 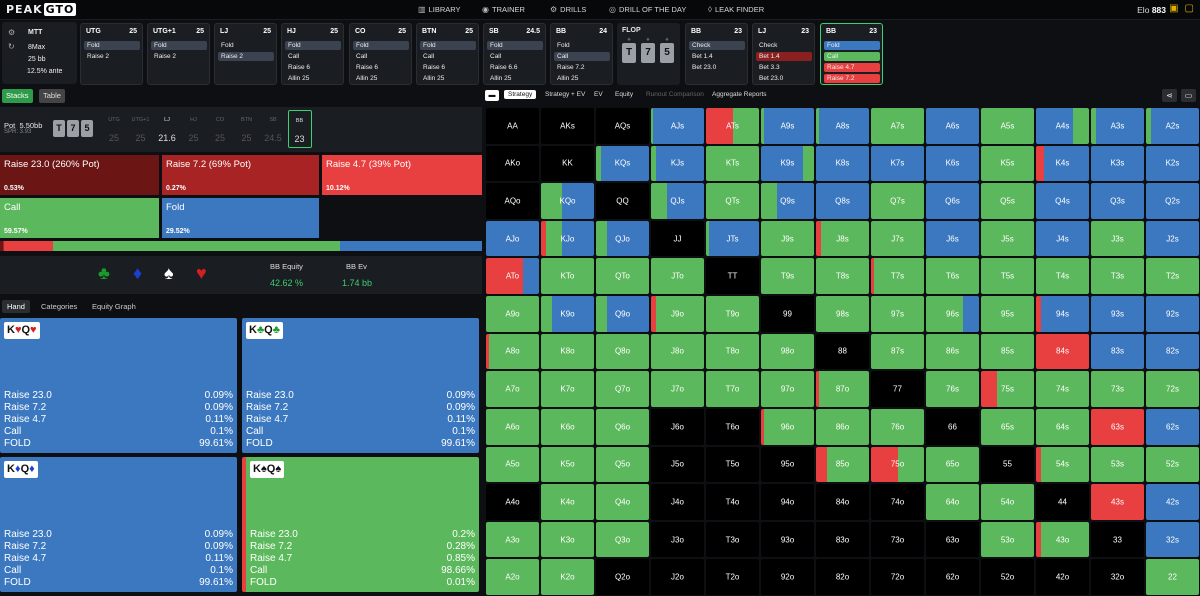 What do you see at coordinates (783, 54) in the screenshot?
I see `postflop-card-lj: LJ 23 Check Bet 1.4 Bet 3.3 Bet 23.0` at bounding box center [783, 54].